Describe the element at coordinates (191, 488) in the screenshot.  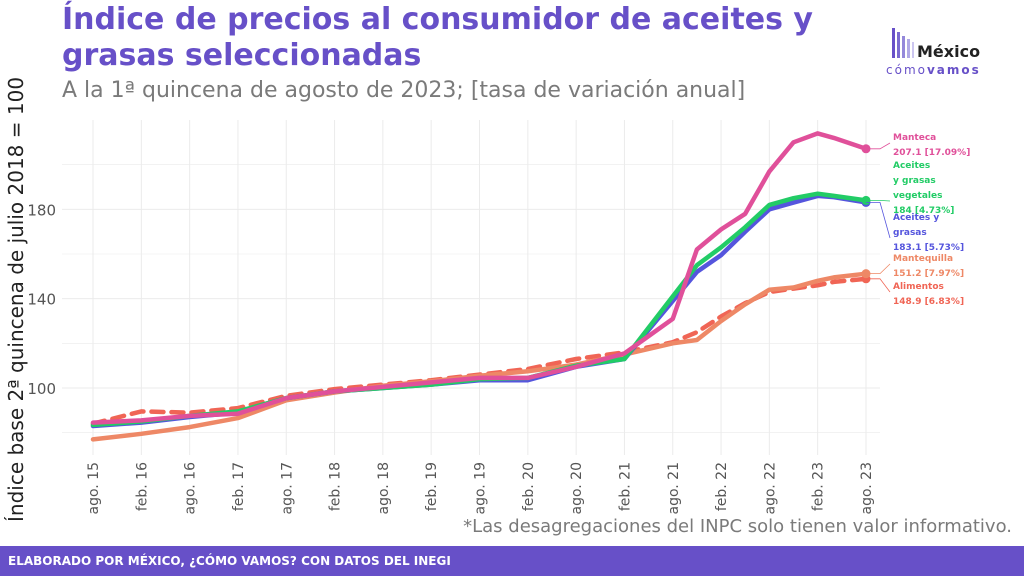
I see `x-tick-label: ago. 16` at that location.